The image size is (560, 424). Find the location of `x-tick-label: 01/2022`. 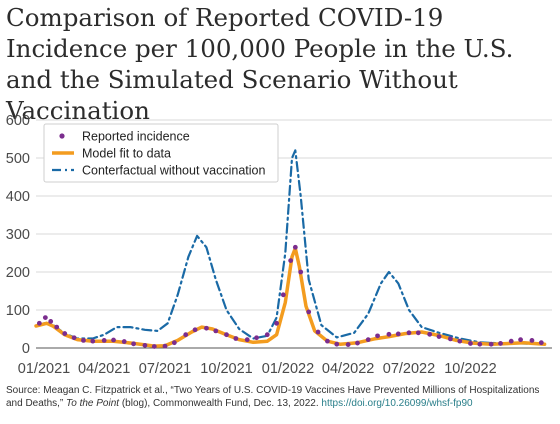

x-tick-label: 01/2022 is located at coordinates (288, 369).